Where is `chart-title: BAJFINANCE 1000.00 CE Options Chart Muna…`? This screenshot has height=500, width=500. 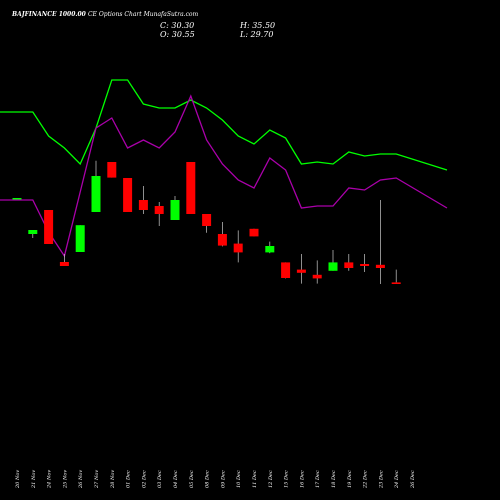
chart-title: BAJFINANCE 1000.00 CE Options Chart Muna… is located at coordinates (105, 14).